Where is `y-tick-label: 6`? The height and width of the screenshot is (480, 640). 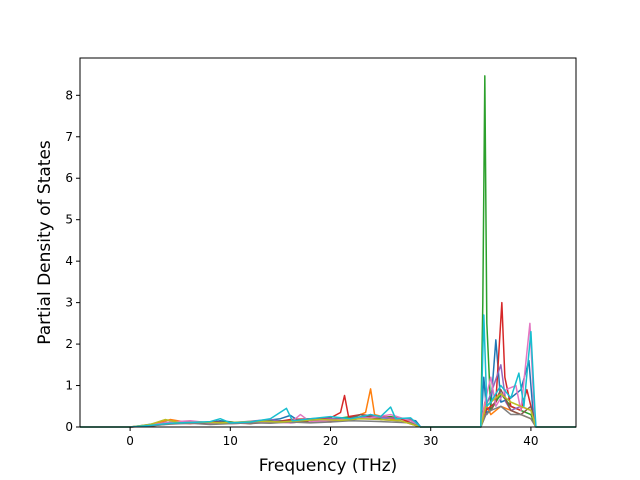 y-tick-label: 6 is located at coordinates (69, 178).